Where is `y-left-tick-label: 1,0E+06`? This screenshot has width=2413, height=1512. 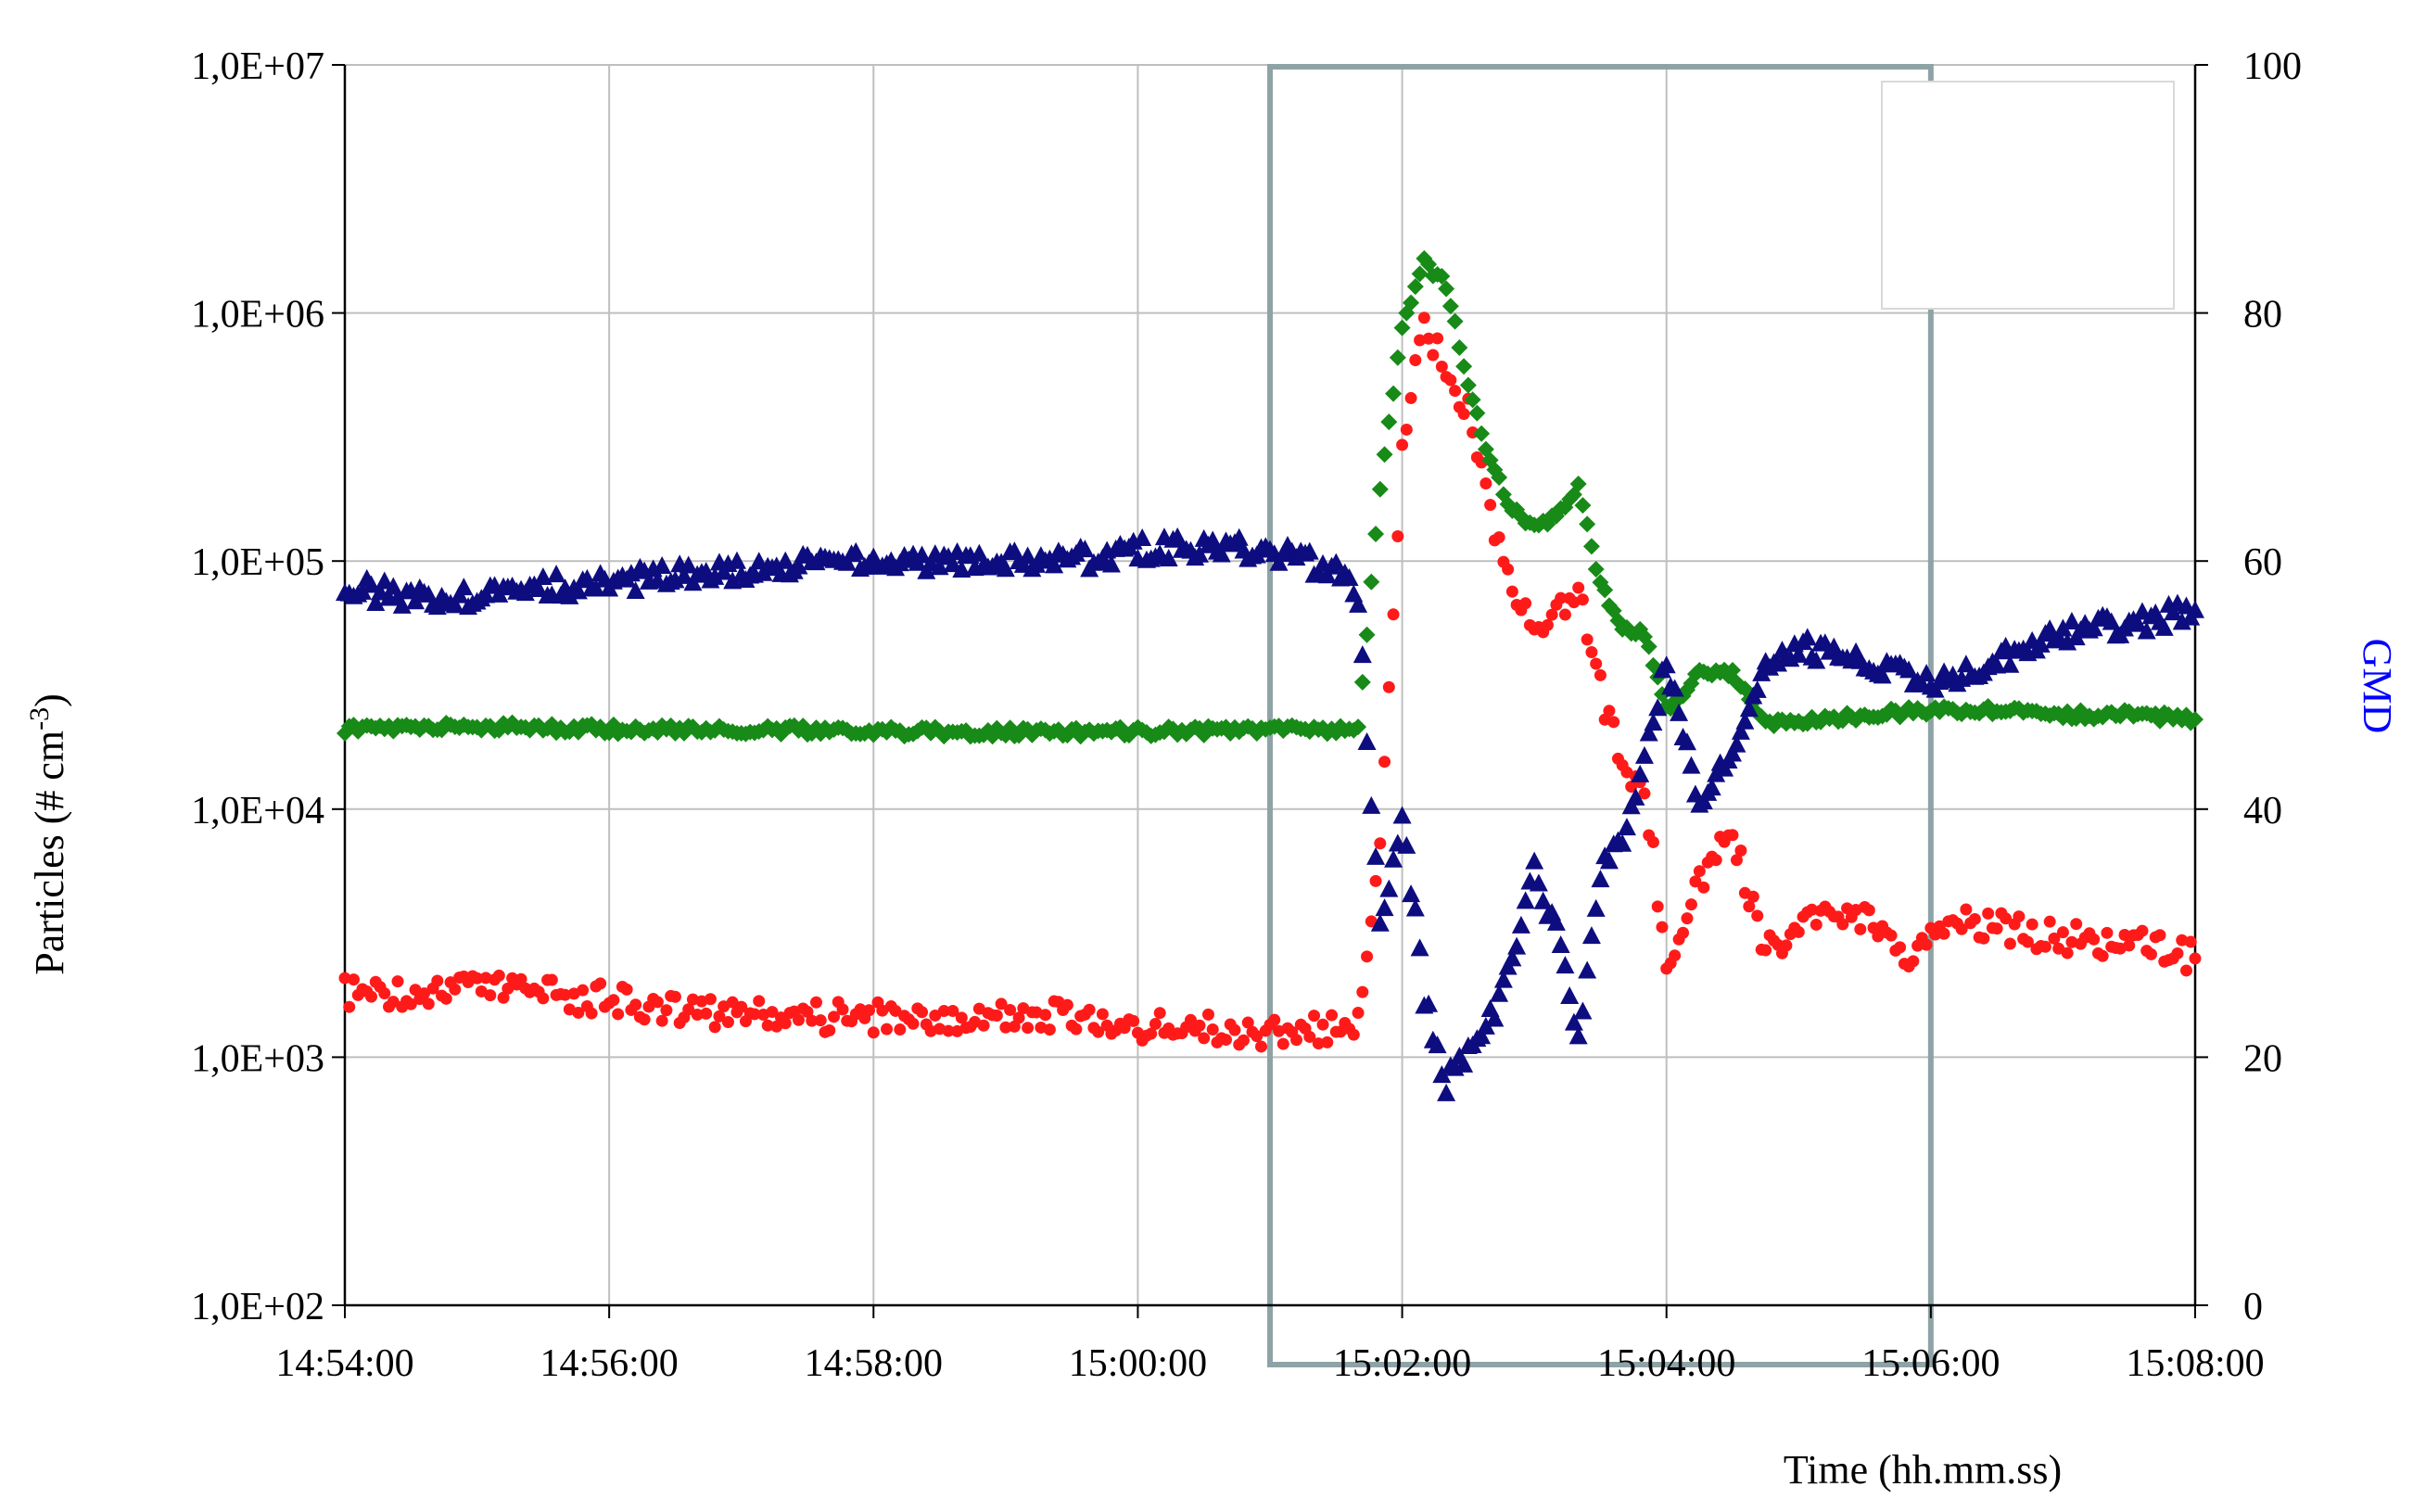 y-left-tick-label: 1,0E+06 is located at coordinates (257, 315).